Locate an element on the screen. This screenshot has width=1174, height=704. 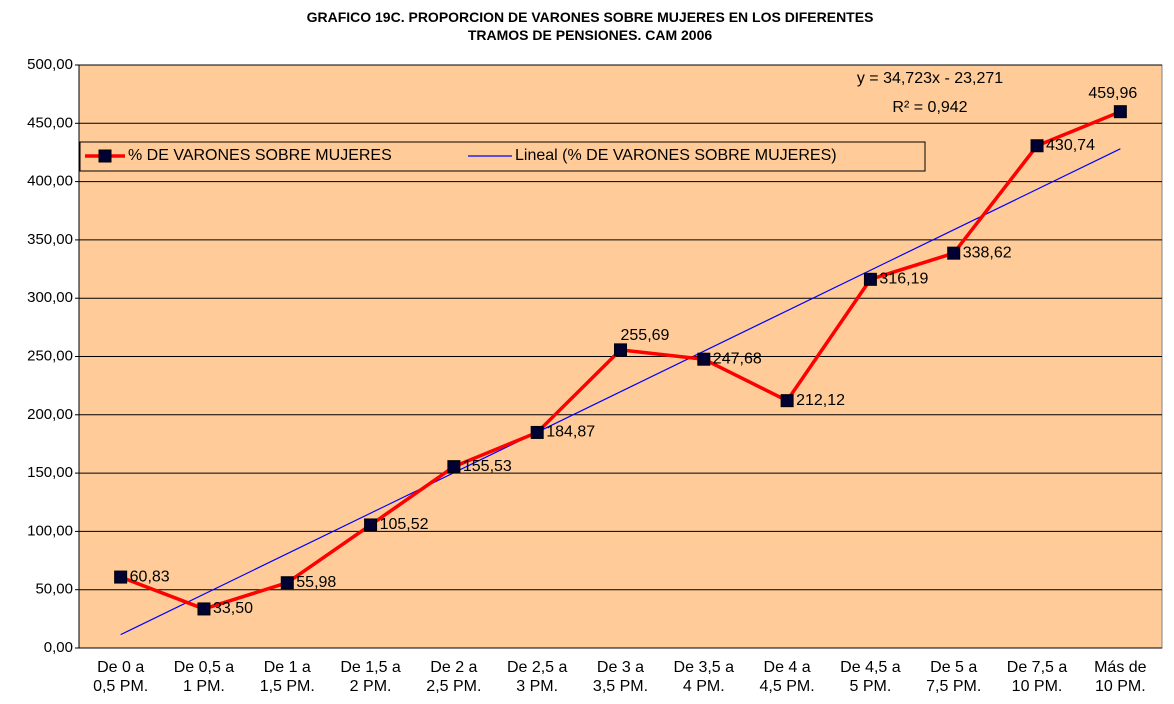
y-tick-label: 300,00 is located at coordinates (50, 297).